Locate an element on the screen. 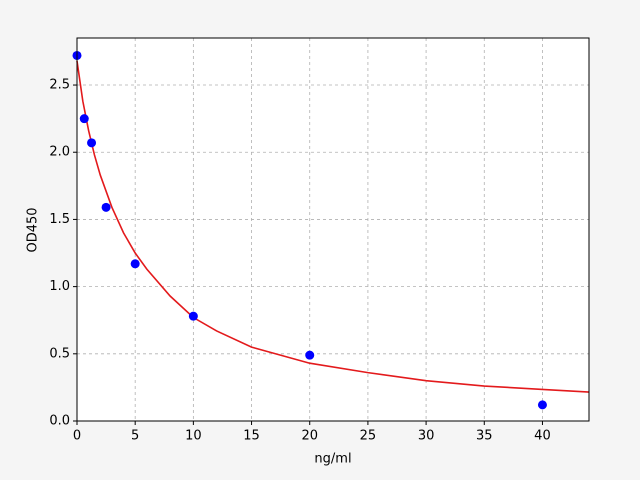 The width and height of the screenshot is (640, 480). y-tick-label: 1.0 is located at coordinates (59, 286).